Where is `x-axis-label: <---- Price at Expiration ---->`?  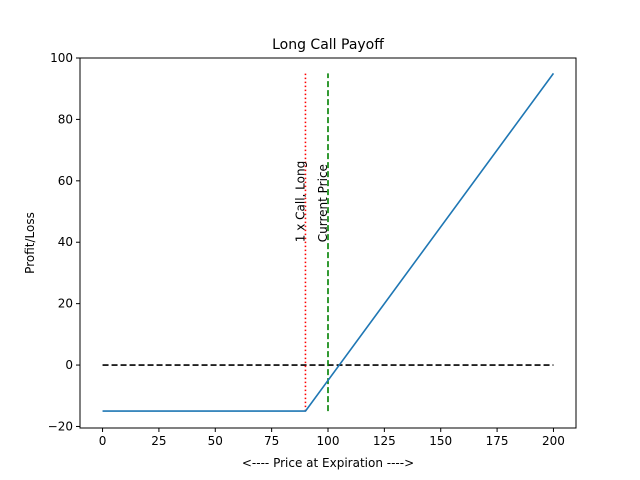
x-axis-label: <---- Price at Expiration ----> is located at coordinates (328, 463).